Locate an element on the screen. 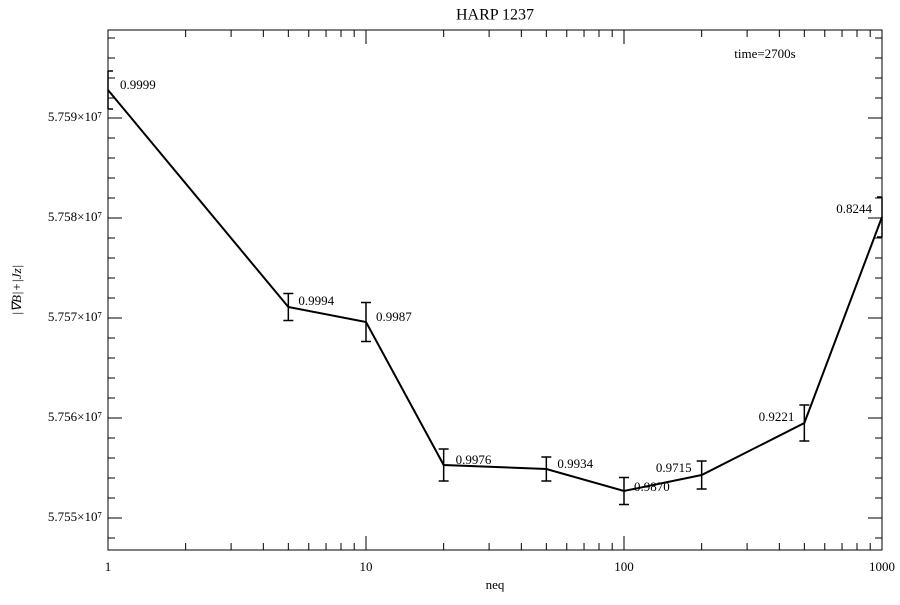 Image resolution: width=900 pixels, height=605 pixels. point-label: 0.9934 is located at coordinates (575, 463).